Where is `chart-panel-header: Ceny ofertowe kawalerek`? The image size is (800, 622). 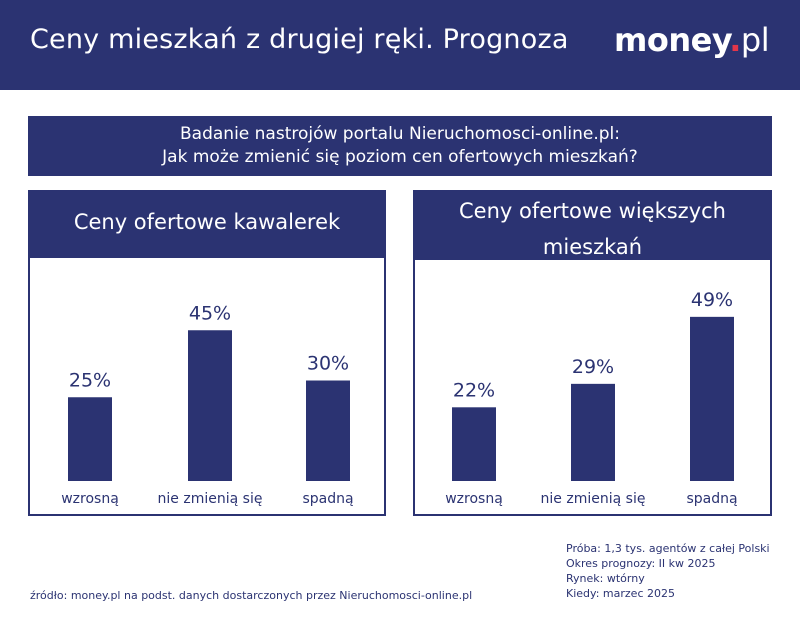
chart-panel-header: Ceny ofertowe kawalerek is located at coordinates (207, 224).